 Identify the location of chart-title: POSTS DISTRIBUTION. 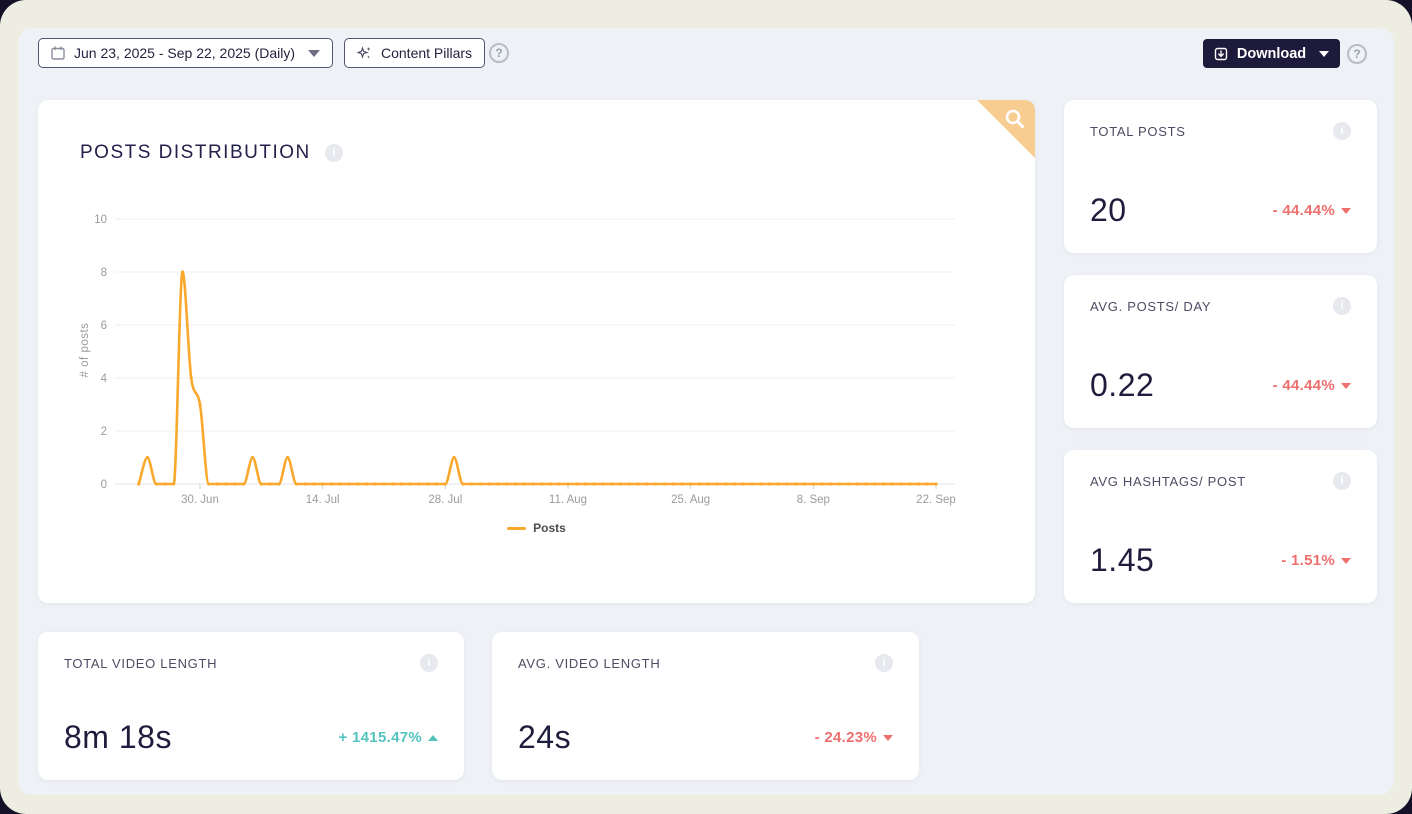
(195, 152).